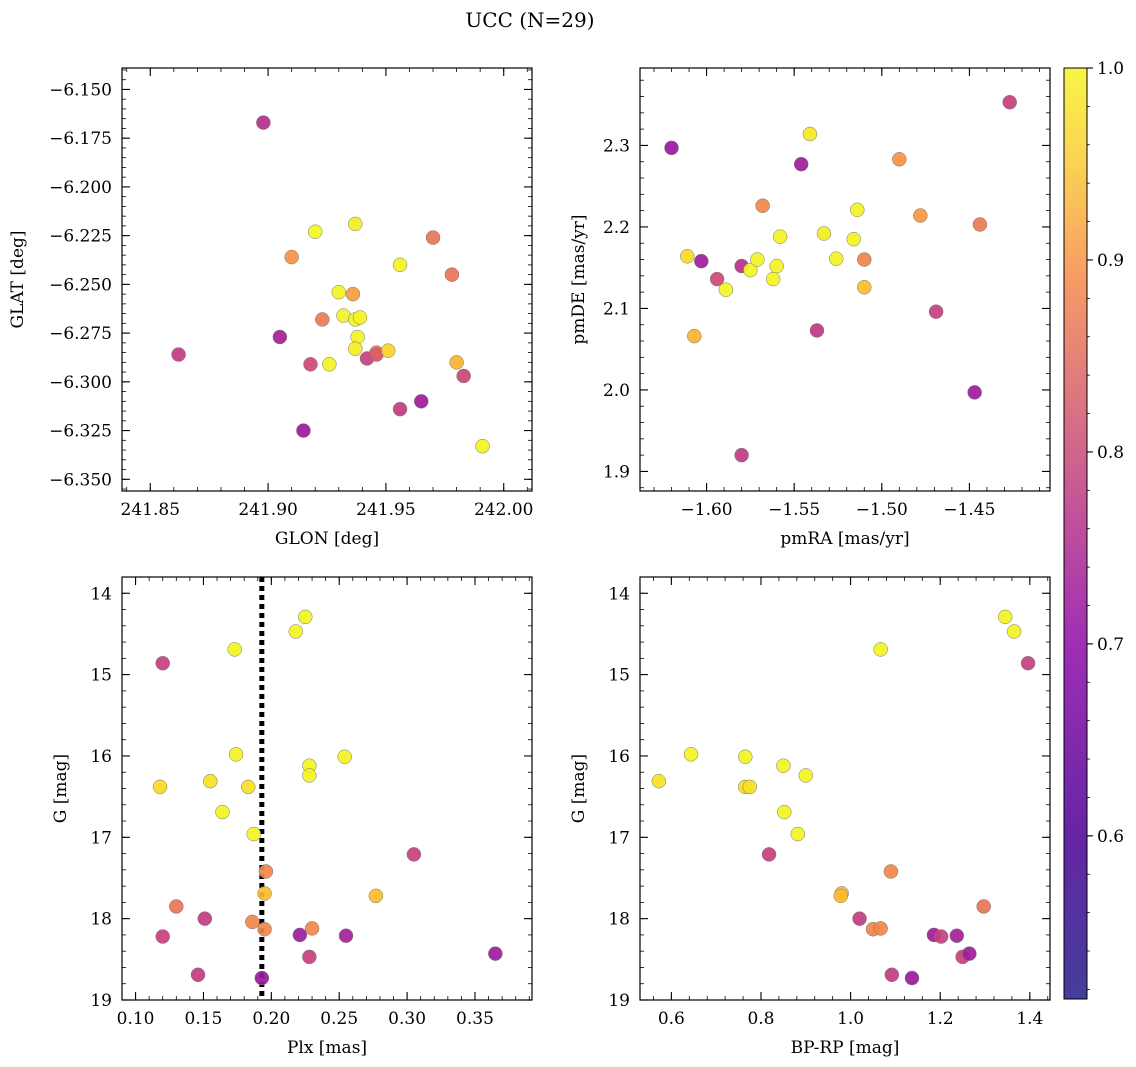 The width and height of the screenshot is (1136, 1067). Describe the element at coordinates (271, 1019) in the screenshot. I see `x-tick-label: 0.20` at that location.